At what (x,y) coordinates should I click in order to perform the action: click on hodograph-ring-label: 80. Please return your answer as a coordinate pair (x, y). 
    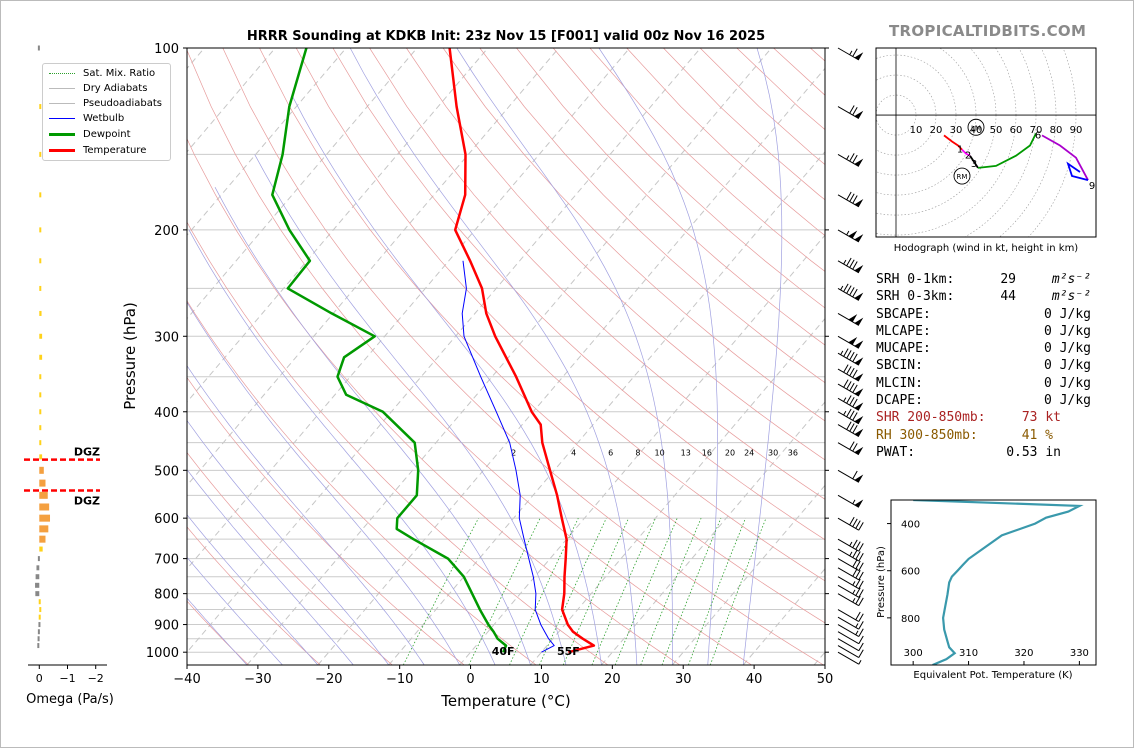
    Looking at the image, I should click on (1056, 130).